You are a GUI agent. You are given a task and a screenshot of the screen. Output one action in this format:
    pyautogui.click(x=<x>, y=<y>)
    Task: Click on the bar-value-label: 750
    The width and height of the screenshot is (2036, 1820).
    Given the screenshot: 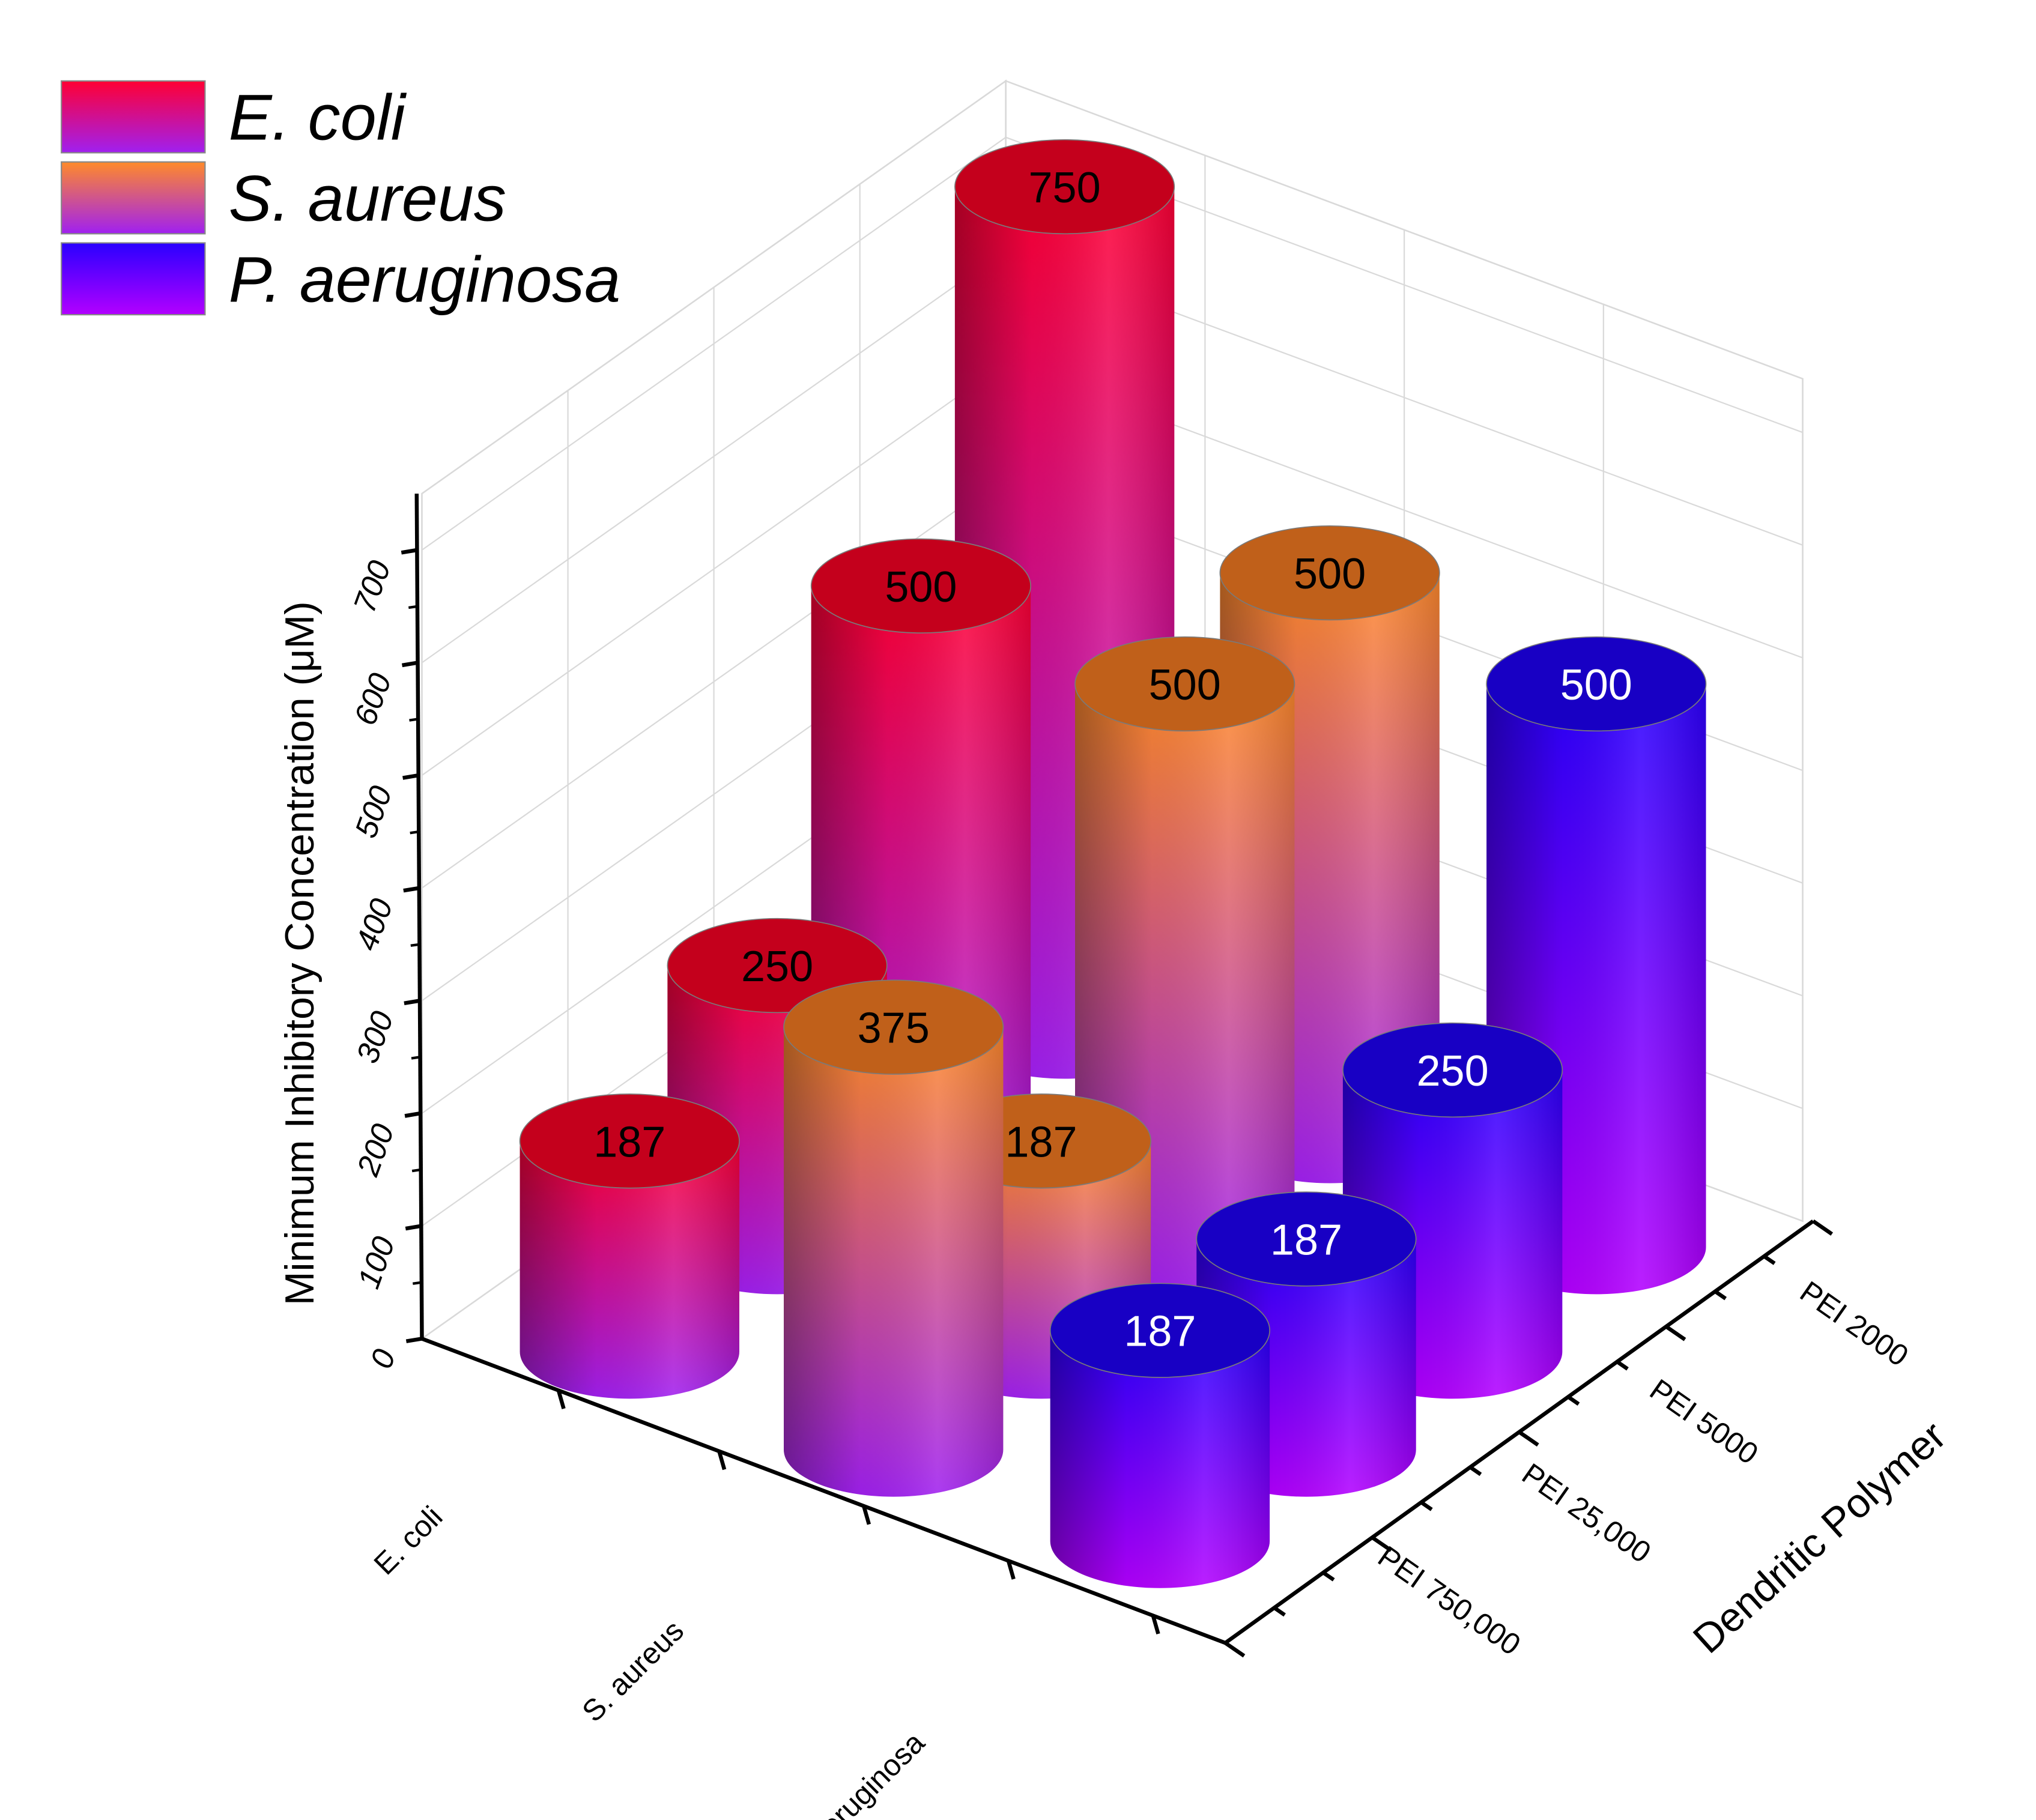 What is the action you would take?
    pyautogui.click(x=1065, y=188)
    